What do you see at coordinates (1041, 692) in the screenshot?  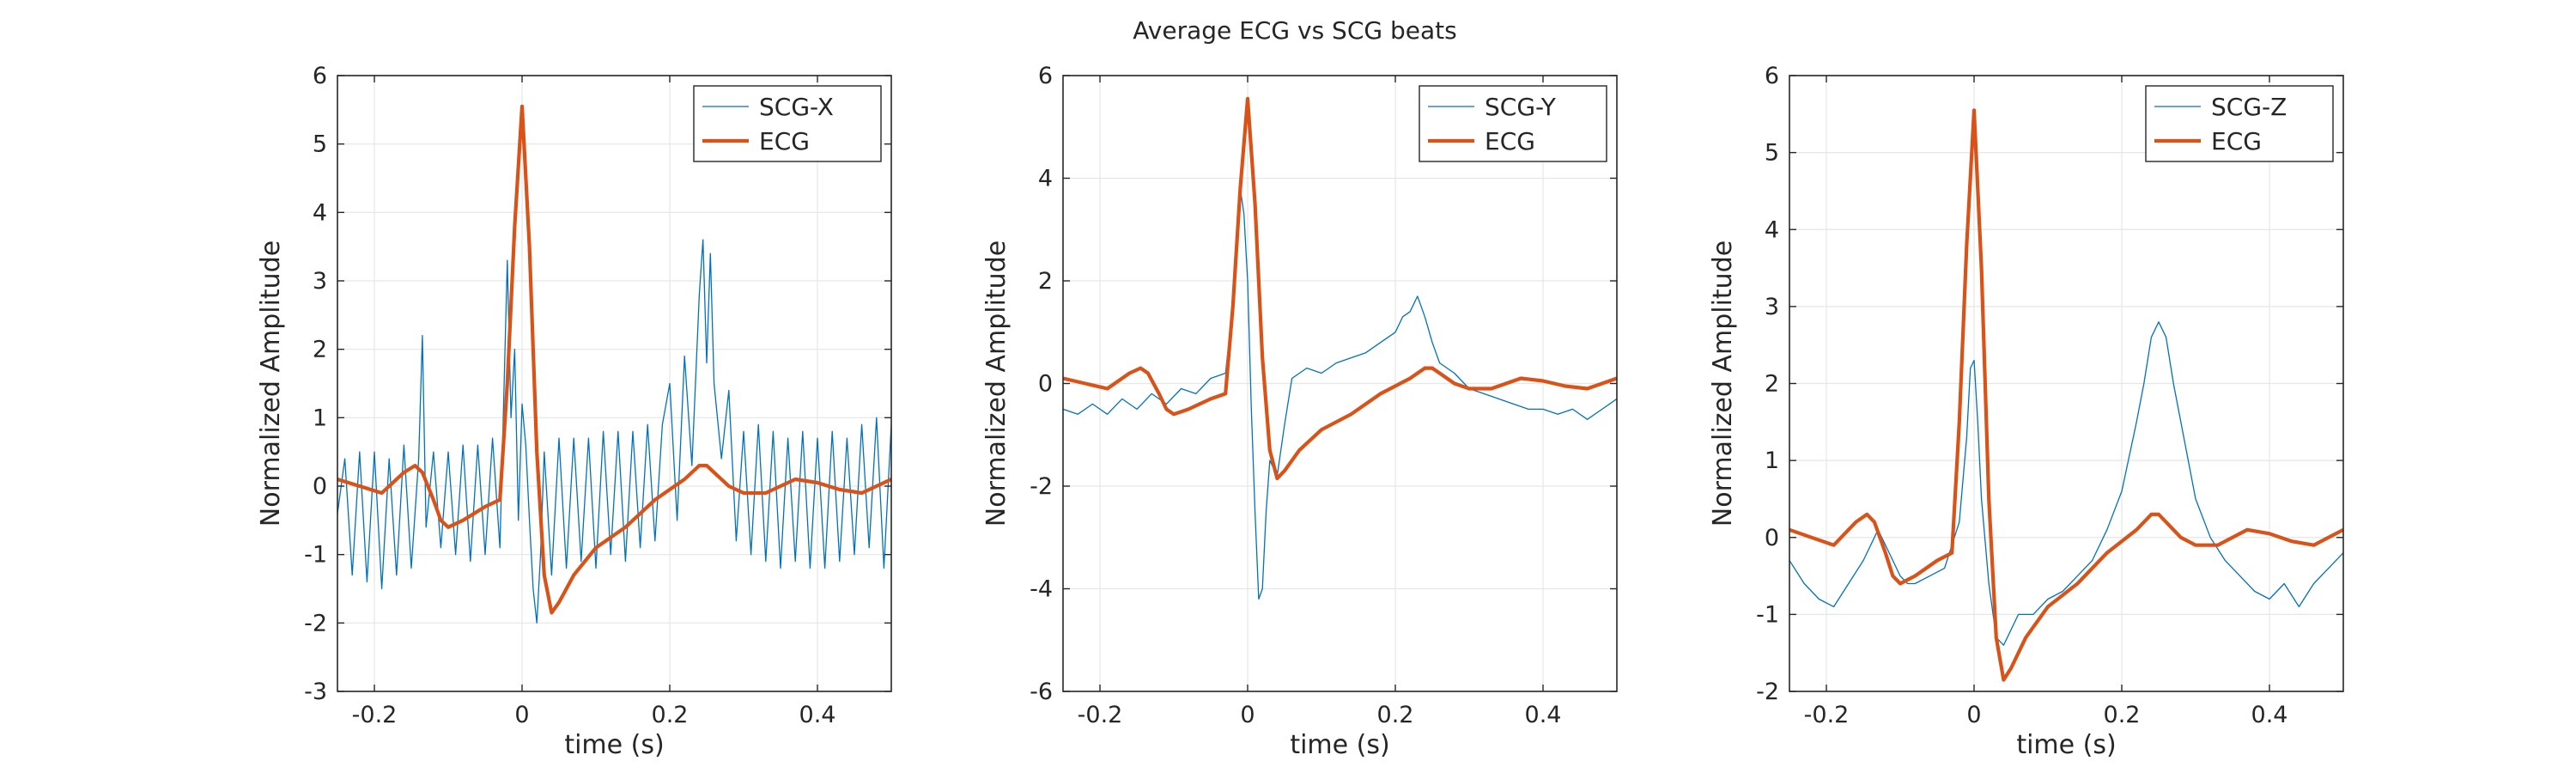 I see `y-tick-label: -6` at bounding box center [1041, 692].